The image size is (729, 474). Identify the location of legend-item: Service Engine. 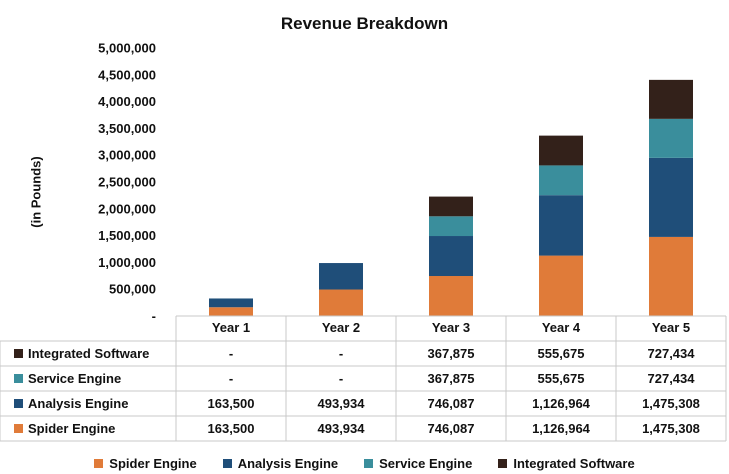
(418, 463).